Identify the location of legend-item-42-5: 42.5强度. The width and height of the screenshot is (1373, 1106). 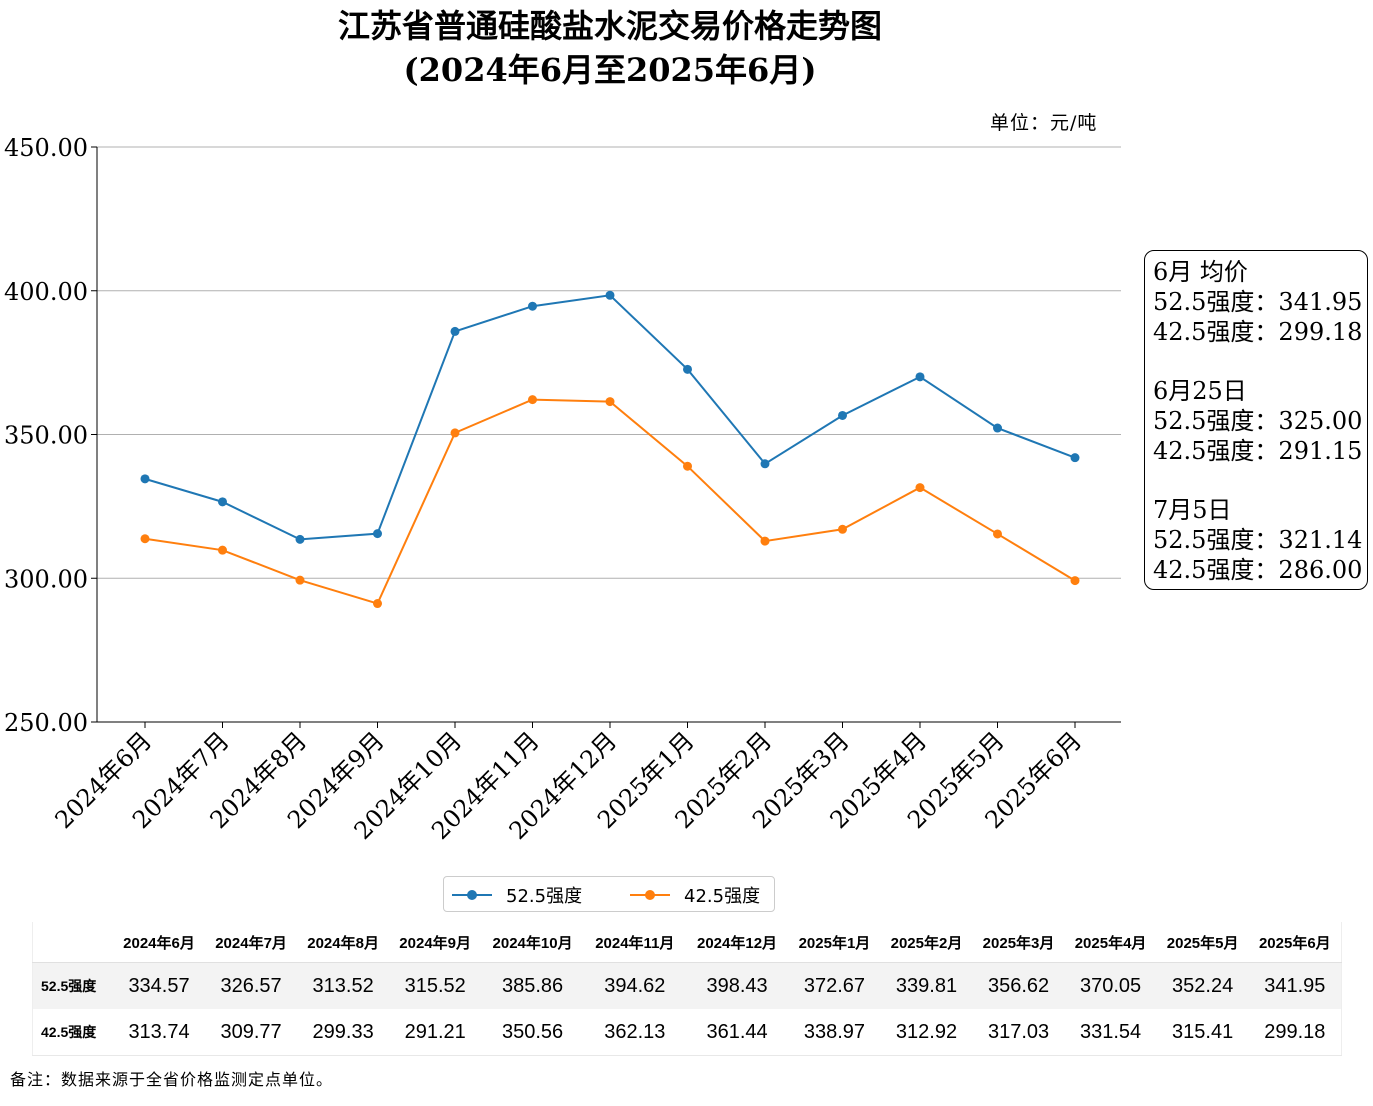
(695, 895).